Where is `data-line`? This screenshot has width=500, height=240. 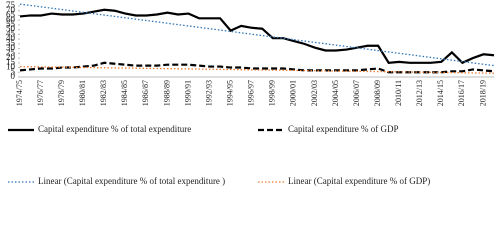 data-line is located at coordinates (257, 67).